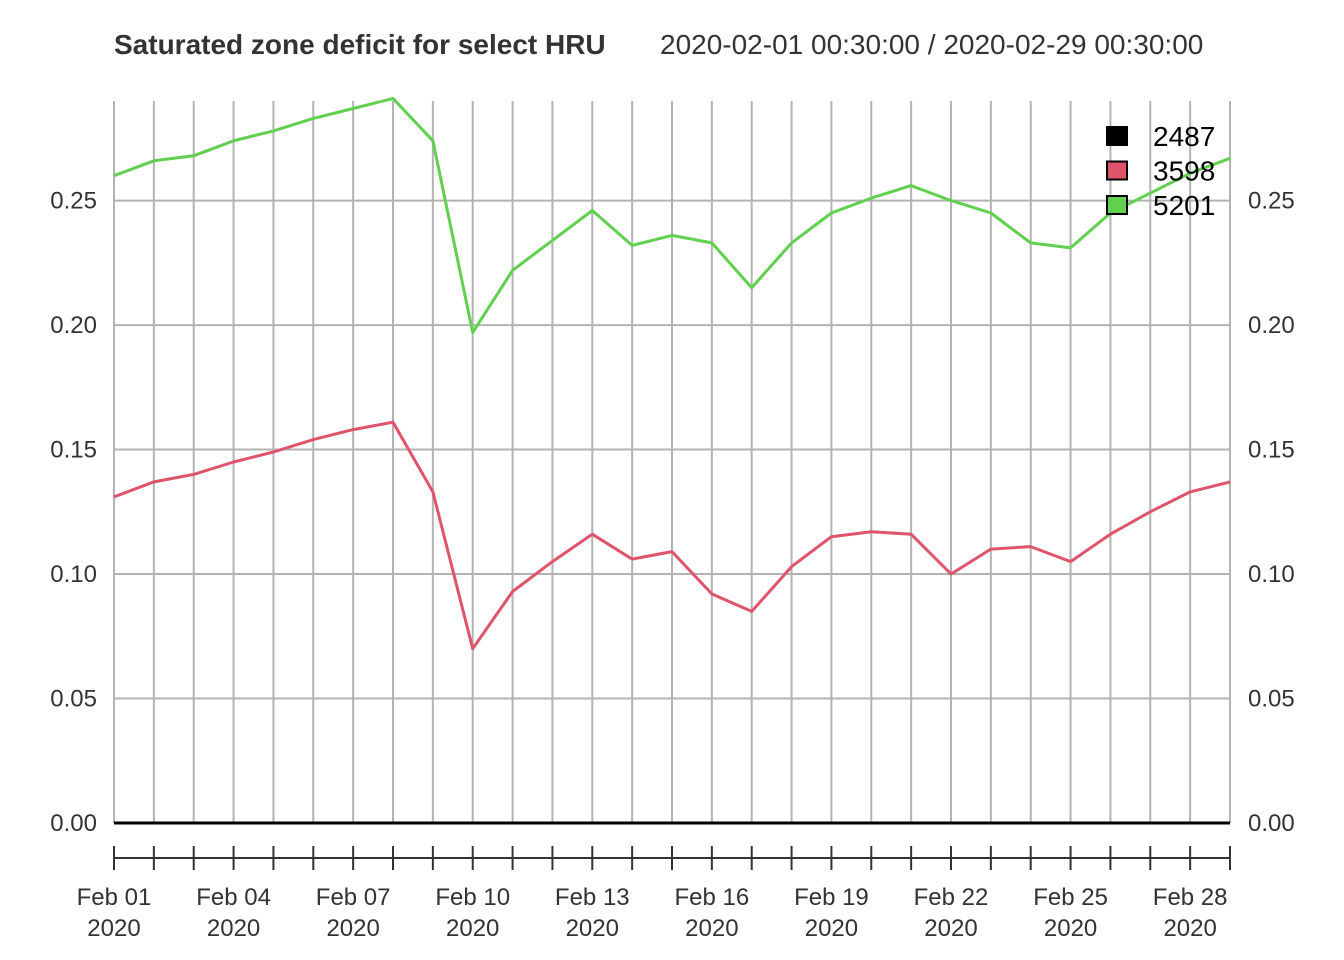 This screenshot has height=960, width=1344. Describe the element at coordinates (73, 823) in the screenshot. I see `y-tick-label-left: 0.00` at that location.